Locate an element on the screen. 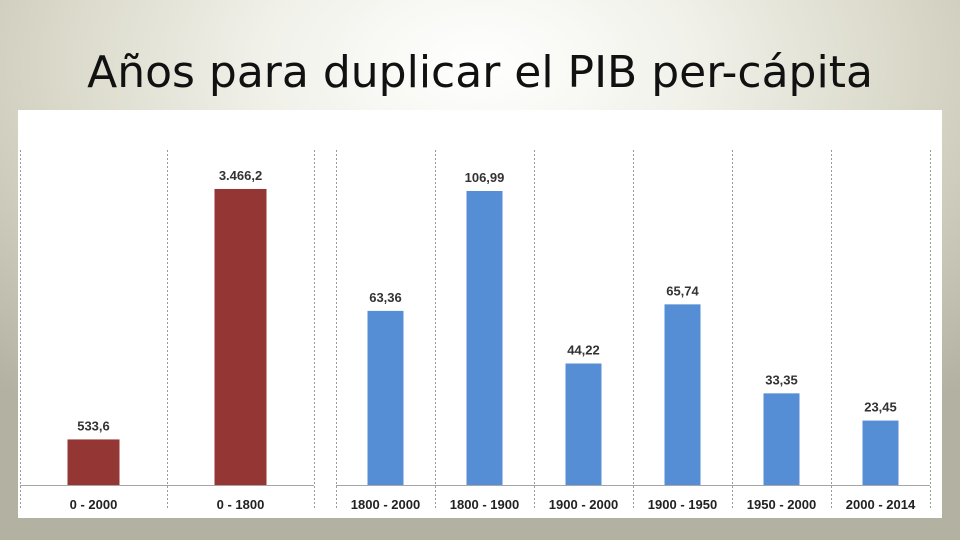 This screenshot has height=540, width=960. chart-2-tick-label: 1900 - 1950 is located at coordinates (682, 504).